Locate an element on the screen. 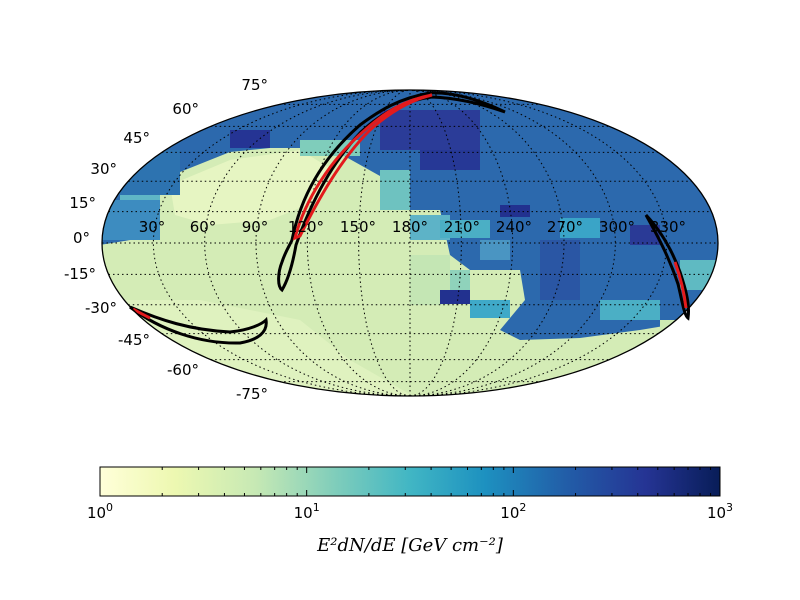 This screenshot has width=800, height=600. contour-band-south is located at coordinates (198, 325).